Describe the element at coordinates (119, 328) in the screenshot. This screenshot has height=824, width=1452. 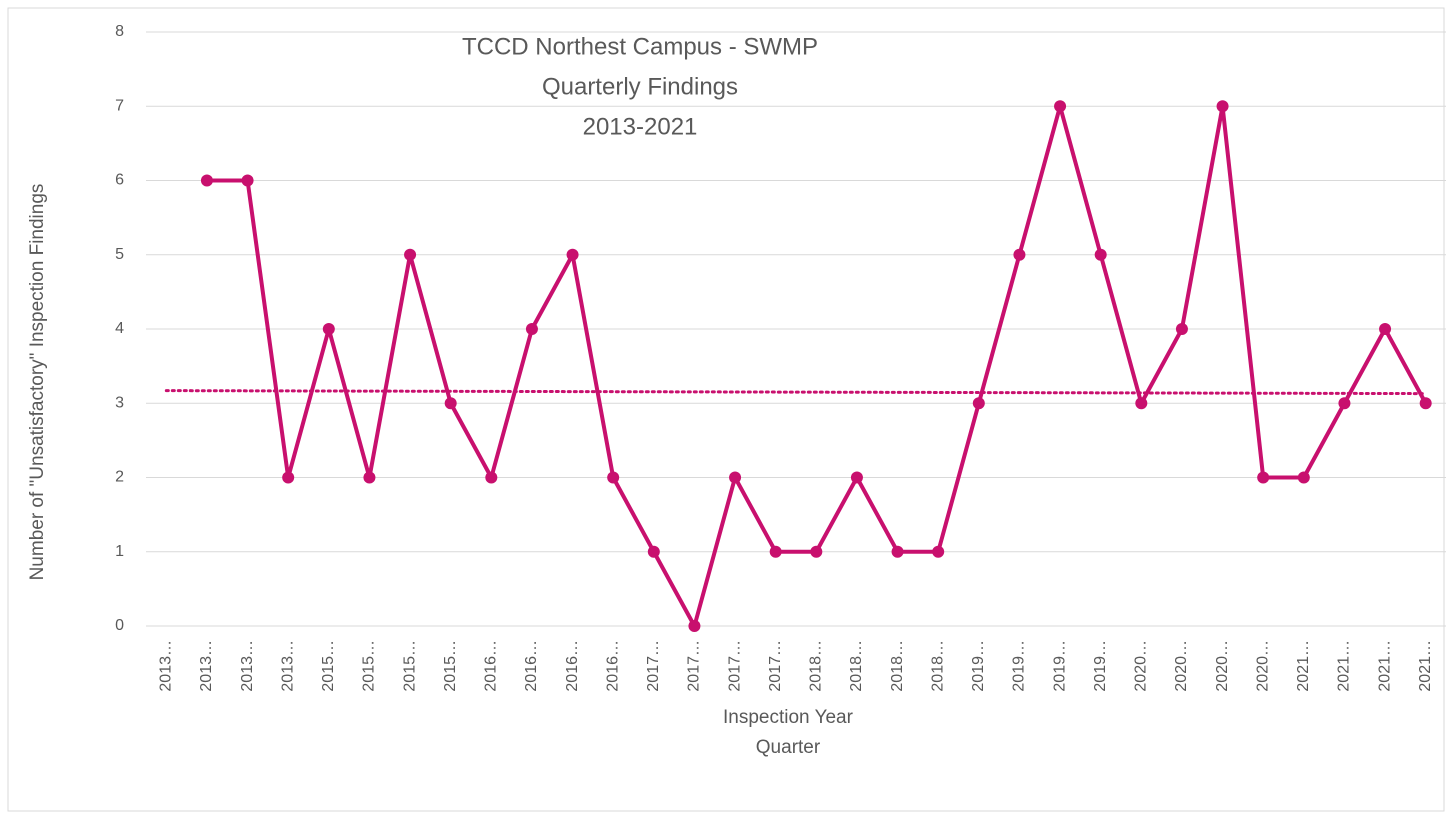
I see `y-tick-label: 4` at that location.